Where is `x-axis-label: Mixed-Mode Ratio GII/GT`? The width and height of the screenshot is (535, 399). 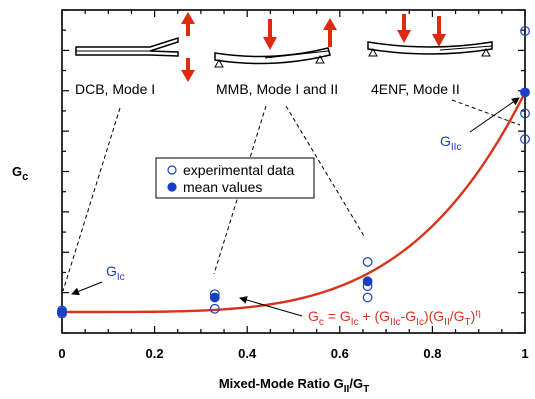
x-axis-label: Mixed-Mode Ratio GII/GT is located at coordinates (294, 385).